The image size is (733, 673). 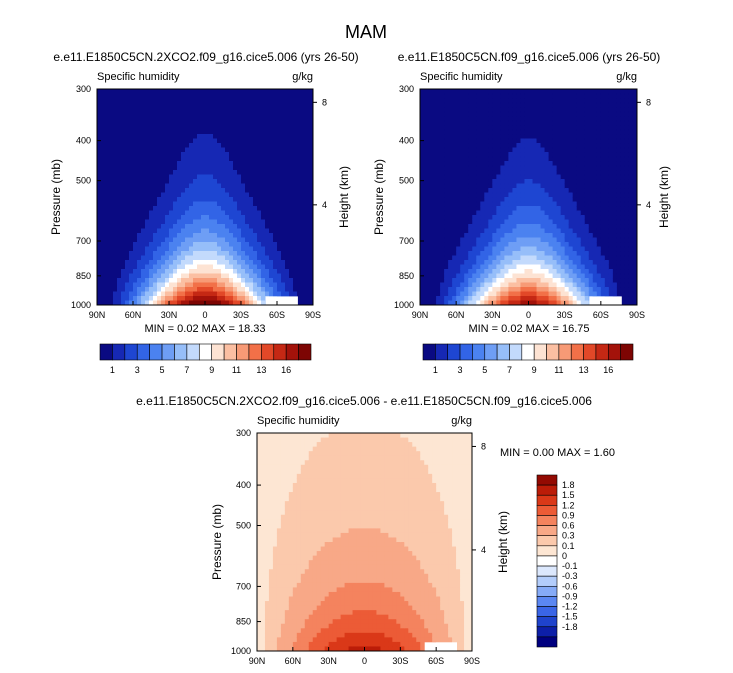 I want to click on panel-2xco2-x-tick-label: 90N, so click(x=97, y=315).